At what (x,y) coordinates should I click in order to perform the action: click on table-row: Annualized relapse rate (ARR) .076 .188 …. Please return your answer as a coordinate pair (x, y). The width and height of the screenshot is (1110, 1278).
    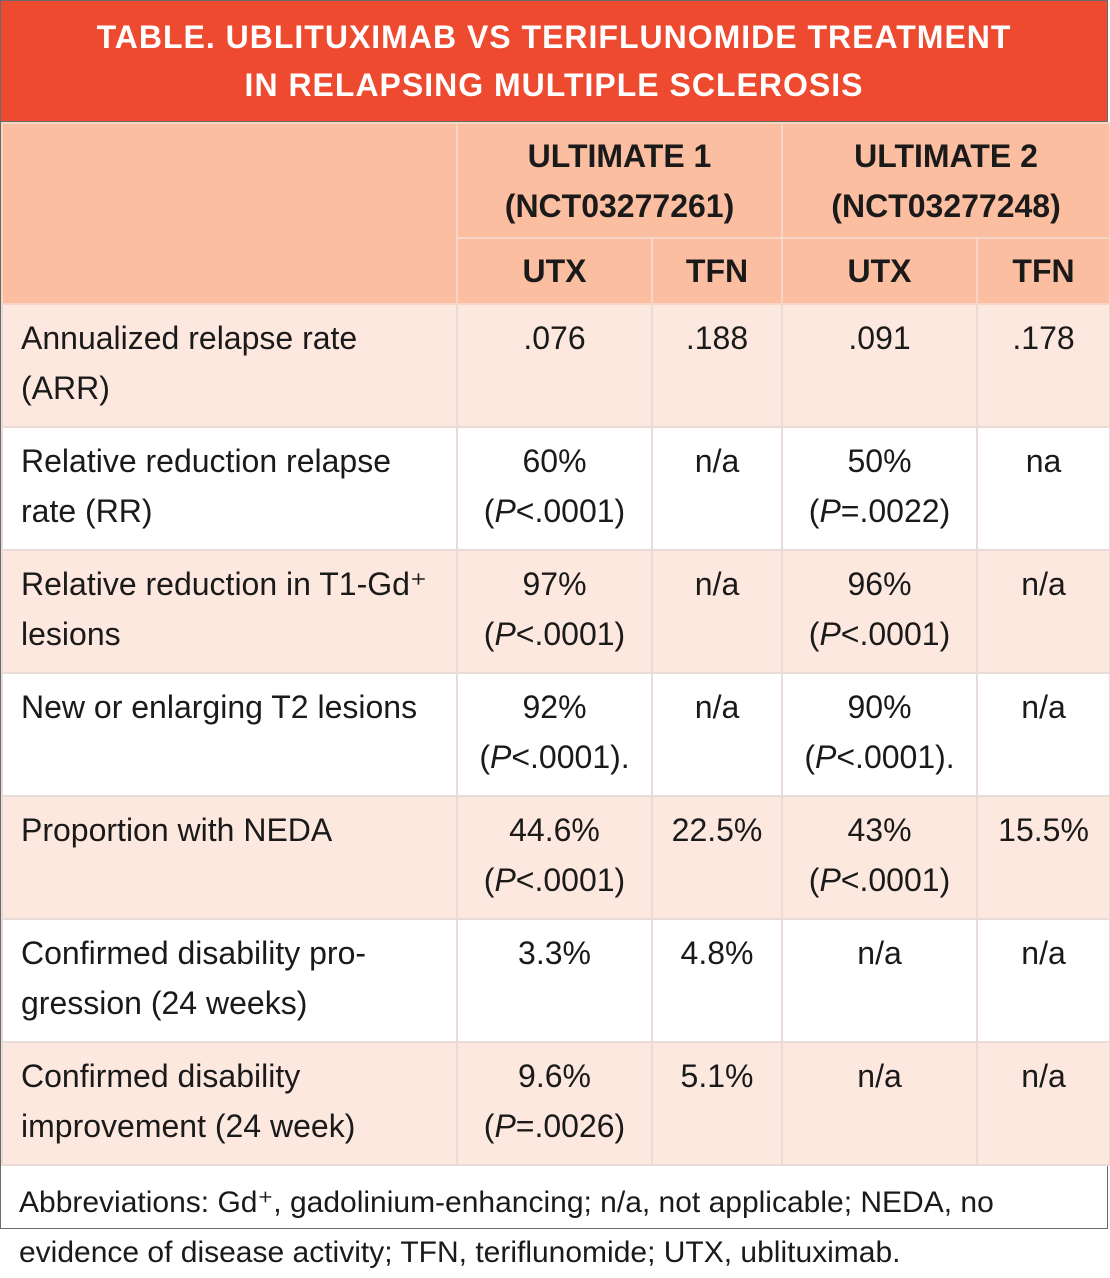
    Looking at the image, I should click on (555, 365).